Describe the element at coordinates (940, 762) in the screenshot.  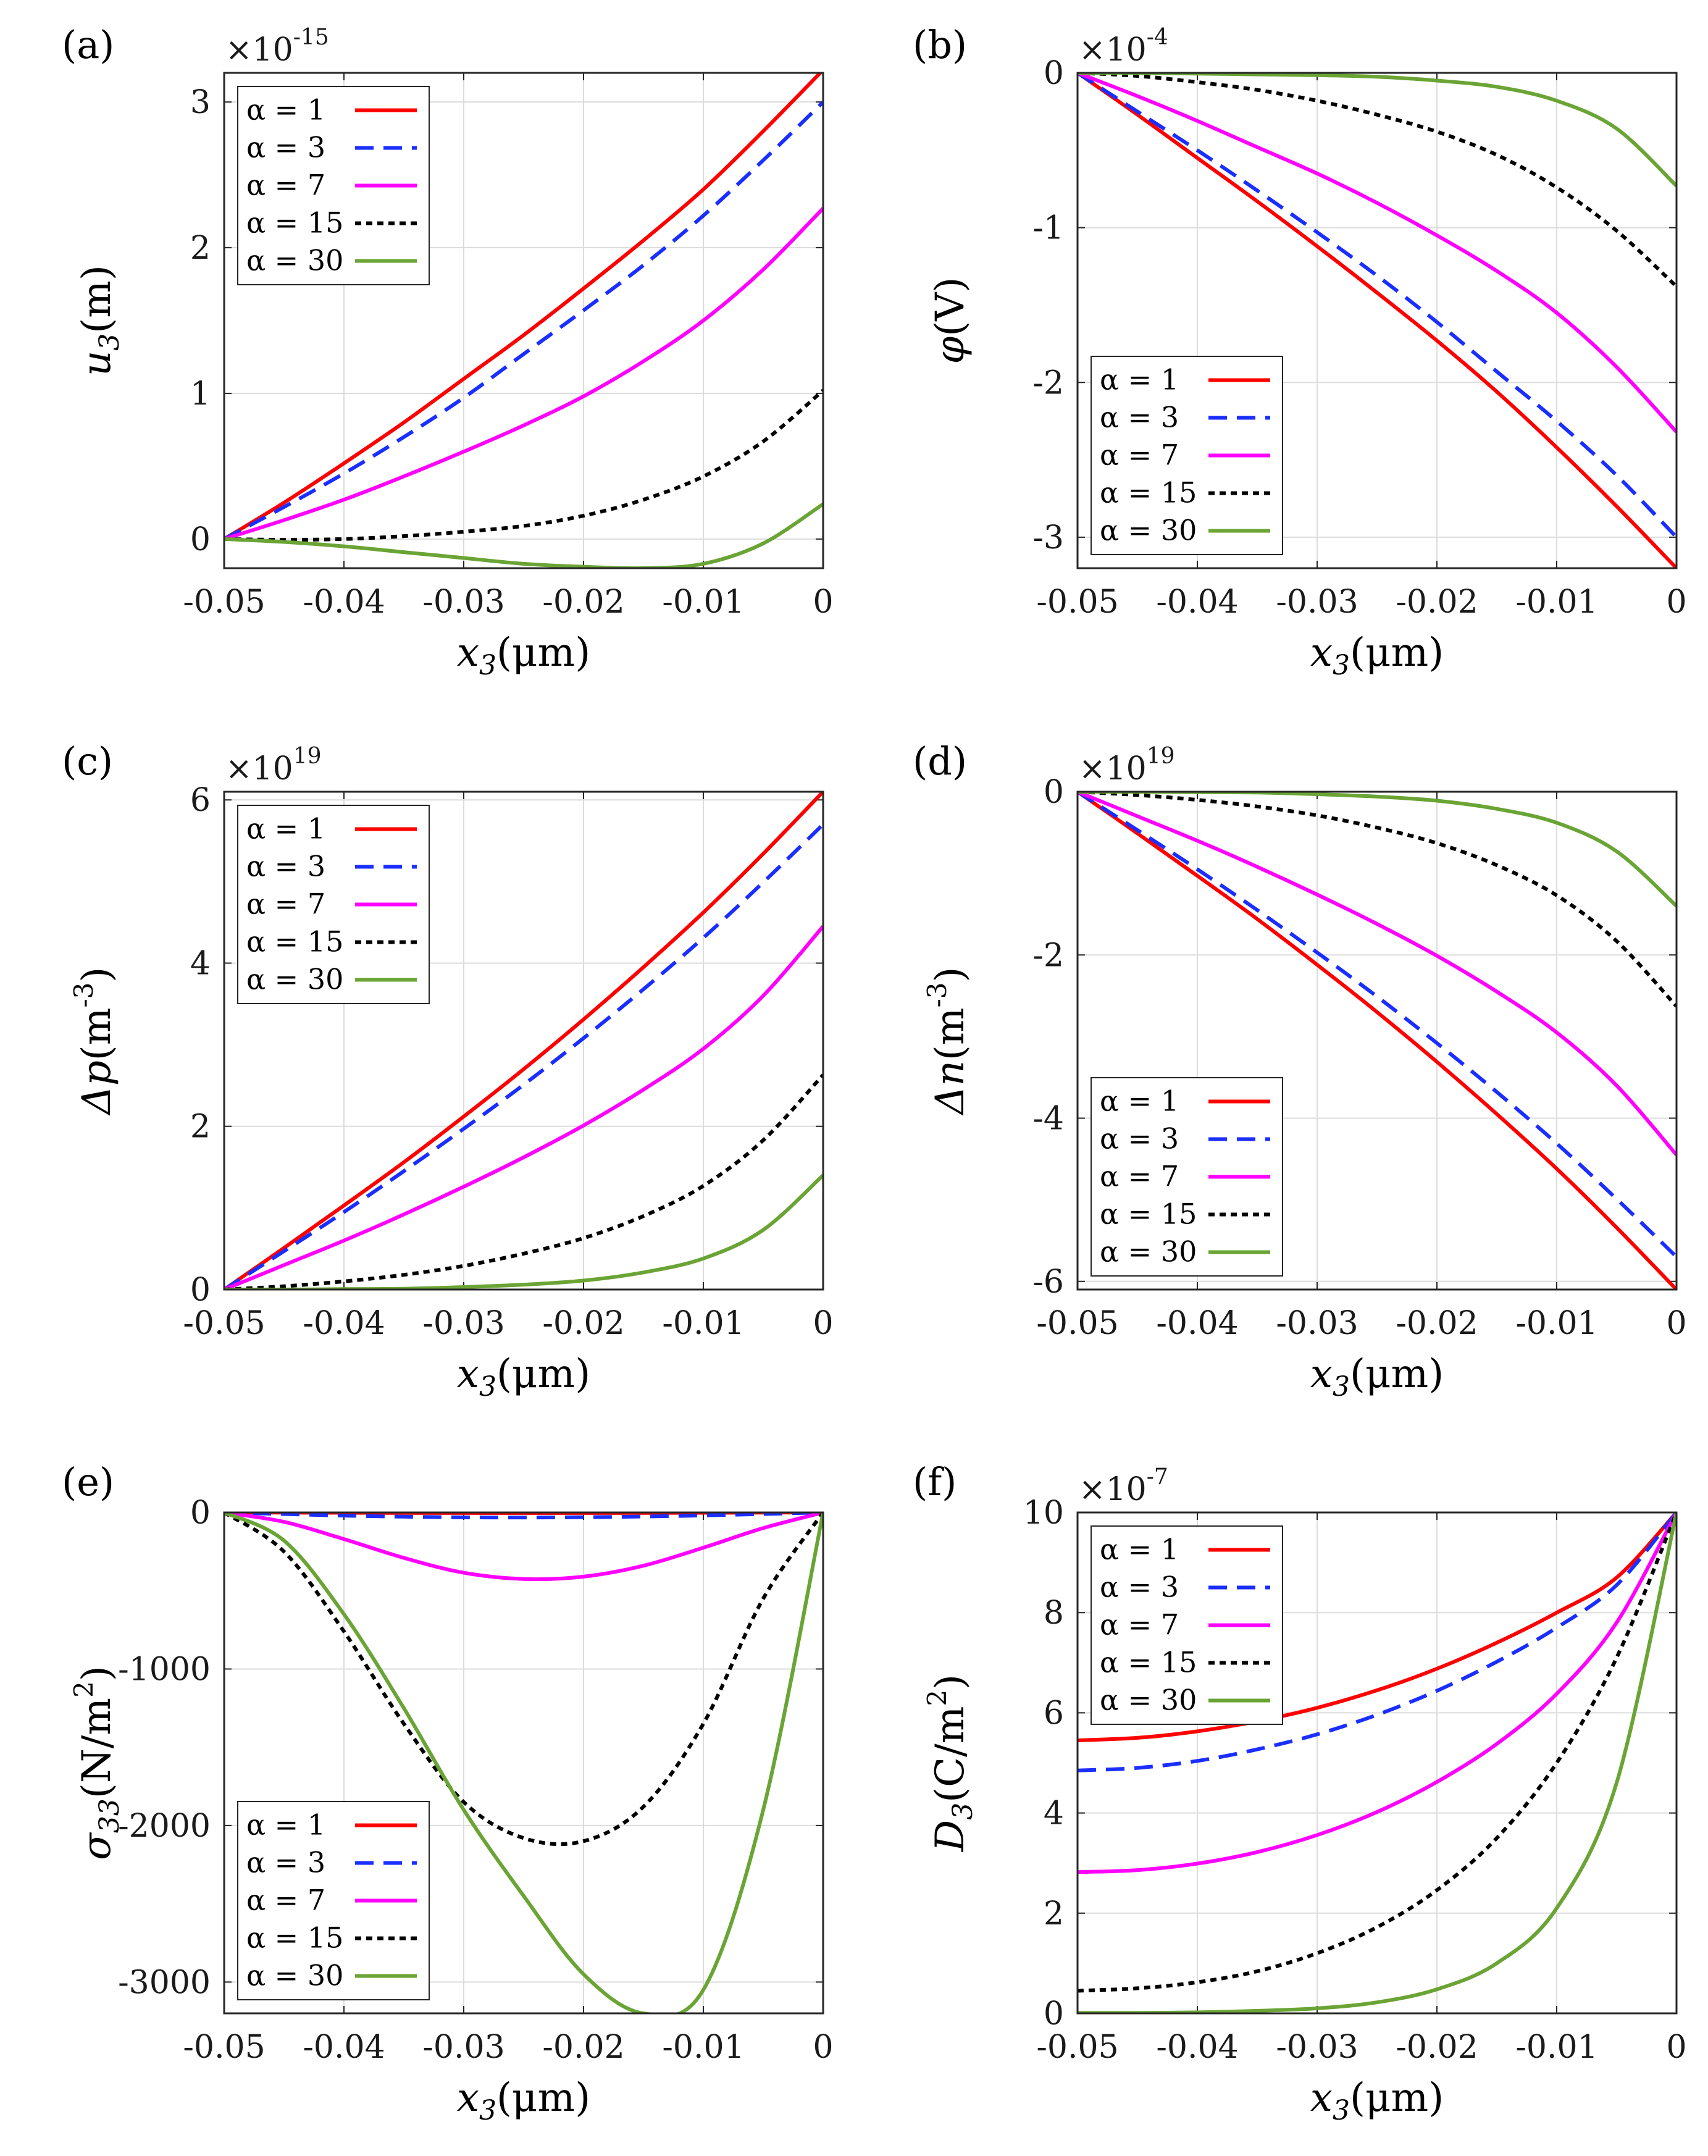
I see `panel-label: (d)` at that location.